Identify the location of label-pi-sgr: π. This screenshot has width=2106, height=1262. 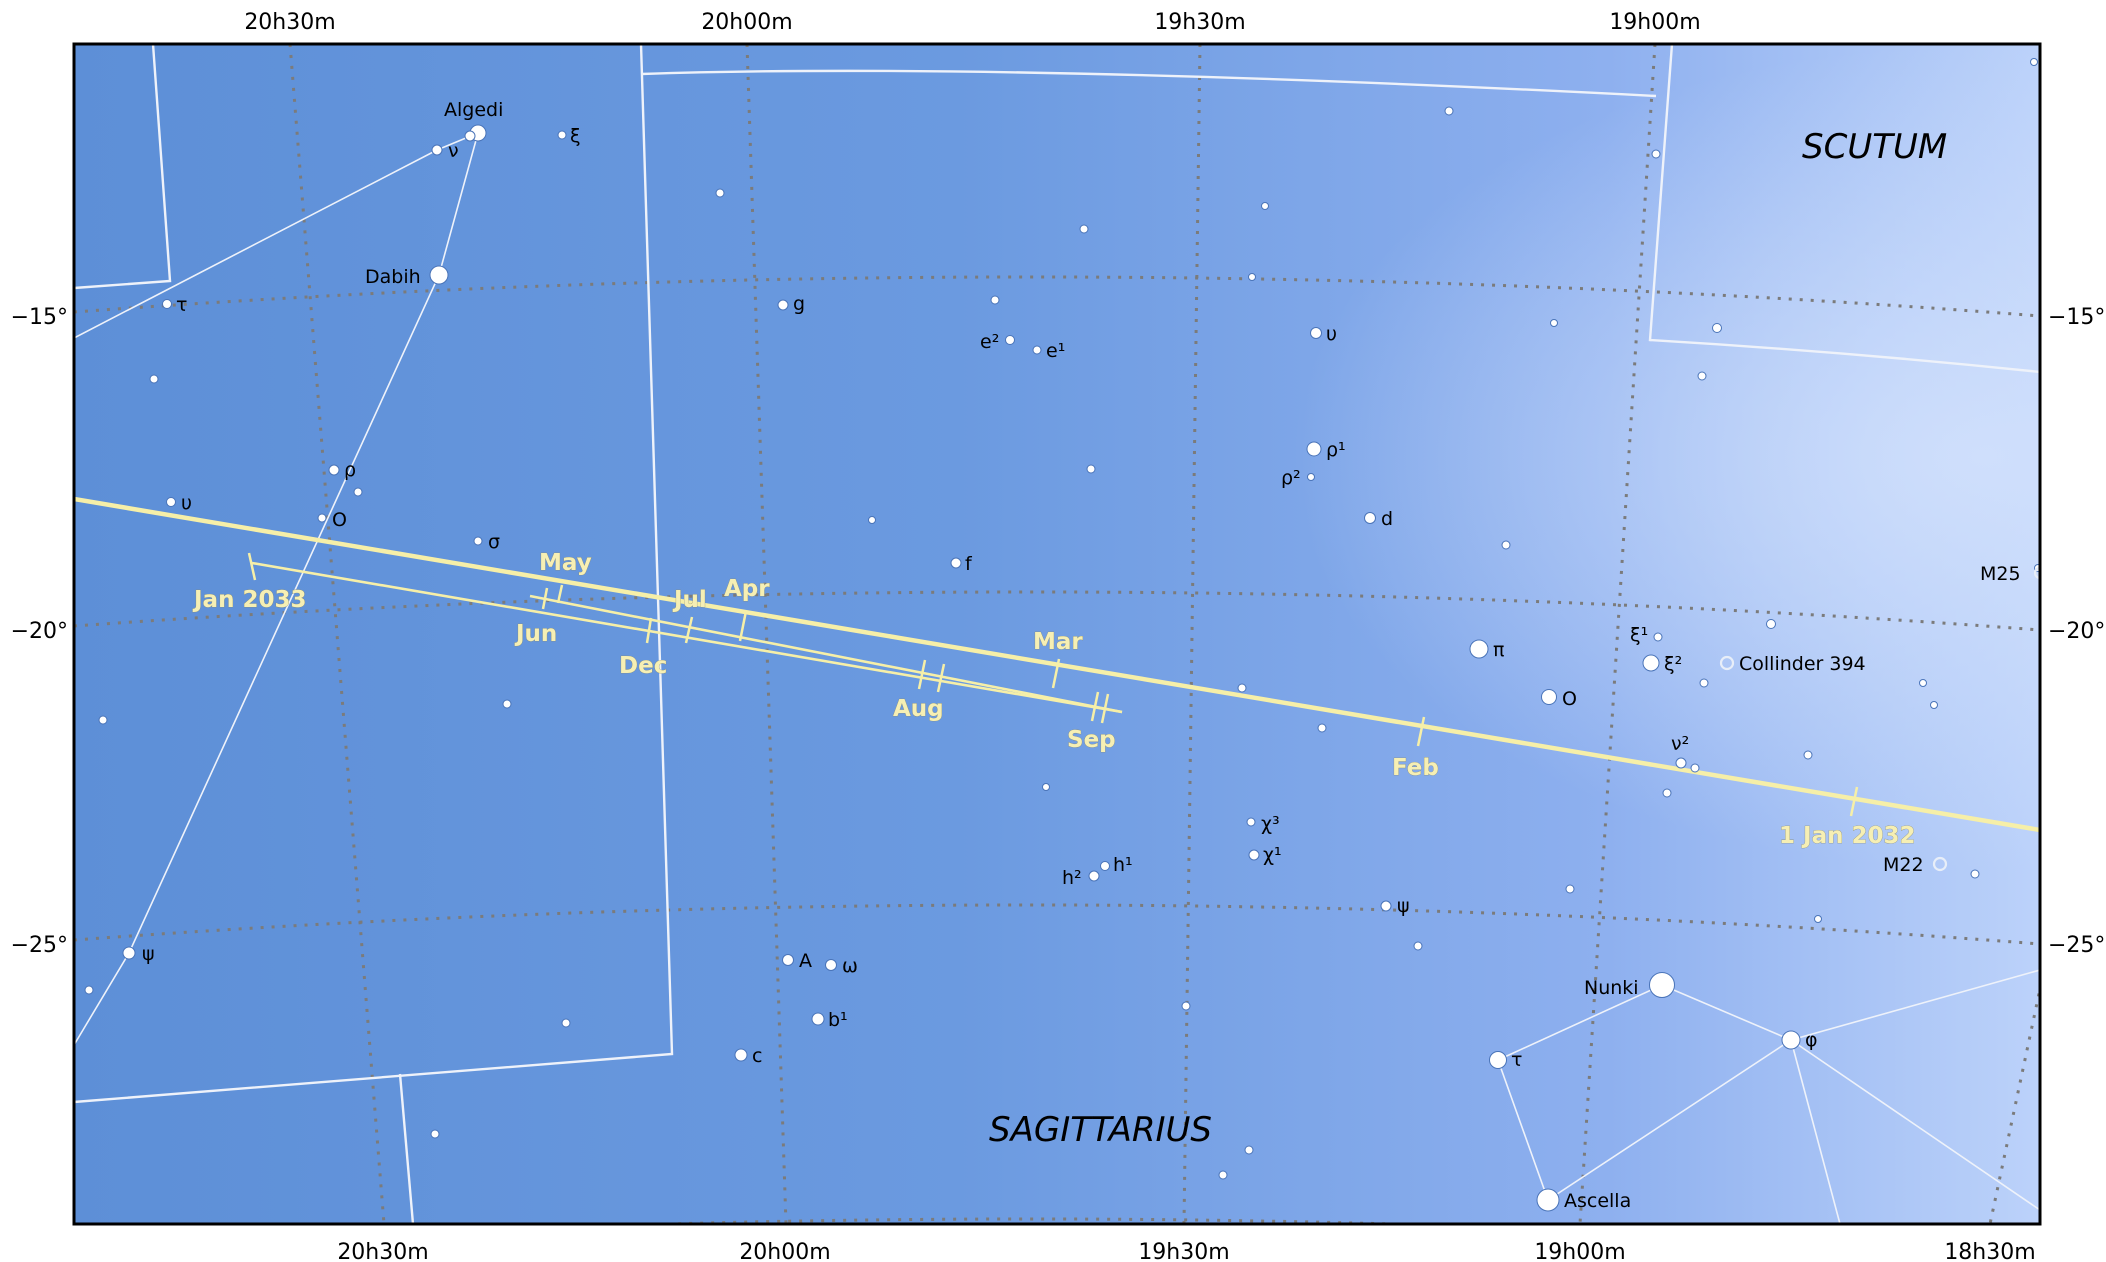
(1498, 650).